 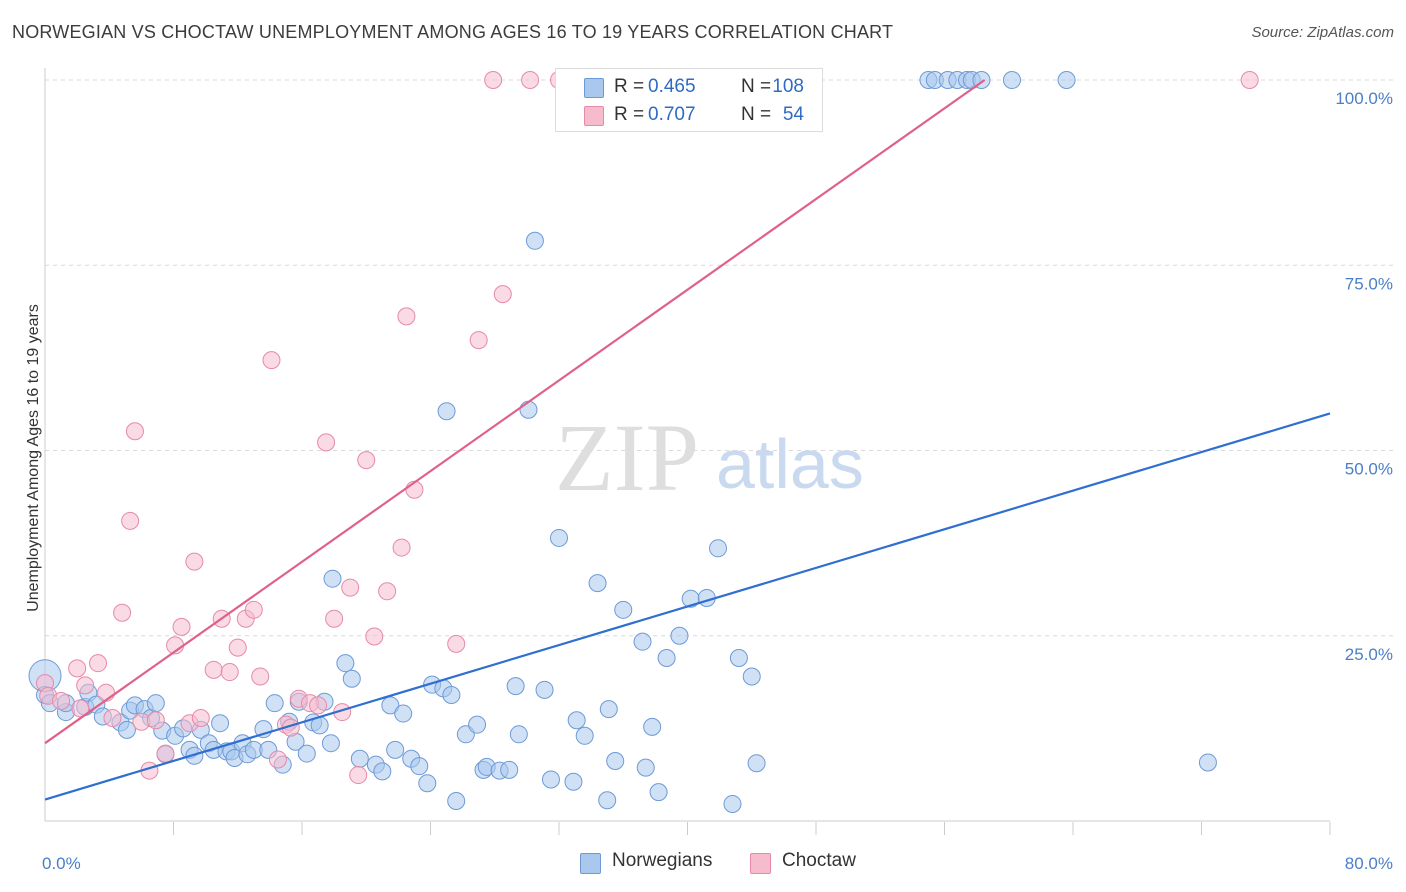 What do you see at coordinates (709, 457) in the screenshot?
I see `watermark: ZIP atlas` at bounding box center [709, 457].